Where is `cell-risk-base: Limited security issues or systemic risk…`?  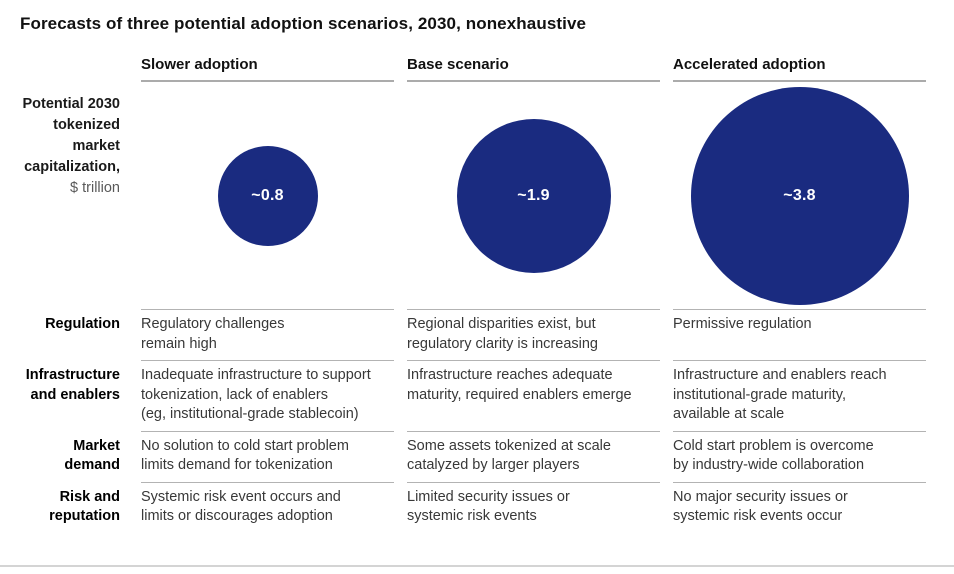 cell-risk-base: Limited security issues or systemic risk… is located at coordinates (533, 507).